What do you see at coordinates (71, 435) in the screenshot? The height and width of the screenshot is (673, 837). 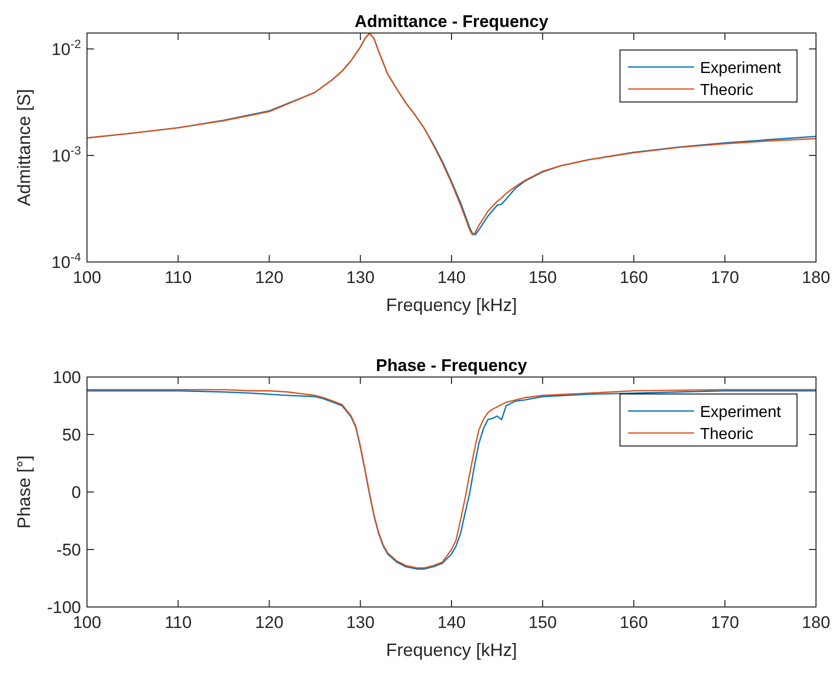 I see `y-tick-label: 50` at bounding box center [71, 435].